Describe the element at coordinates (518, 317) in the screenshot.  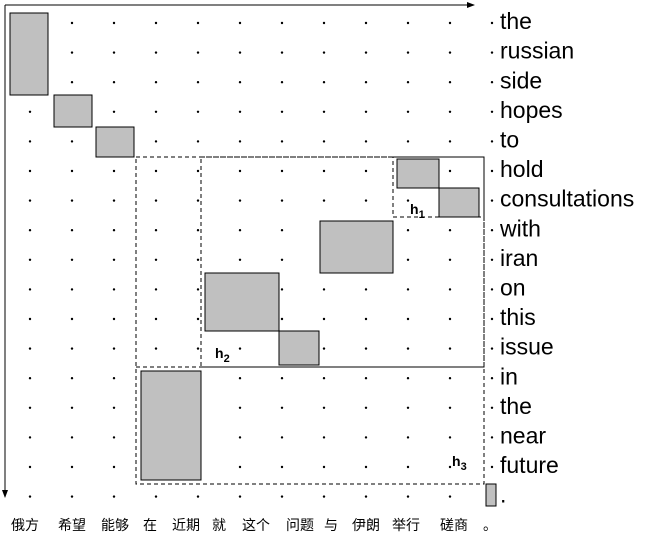
I see `target-word: this` at that location.